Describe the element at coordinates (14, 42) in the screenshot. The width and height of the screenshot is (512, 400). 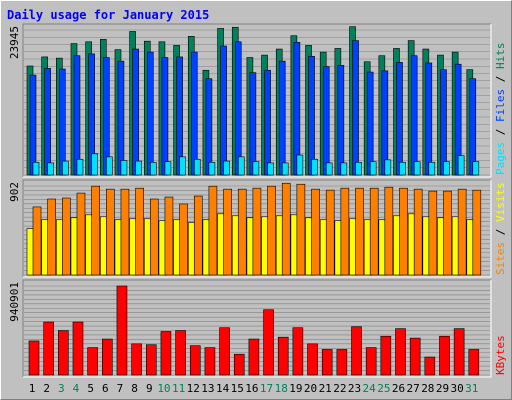
I see `top-max-label: 23945` at that location.